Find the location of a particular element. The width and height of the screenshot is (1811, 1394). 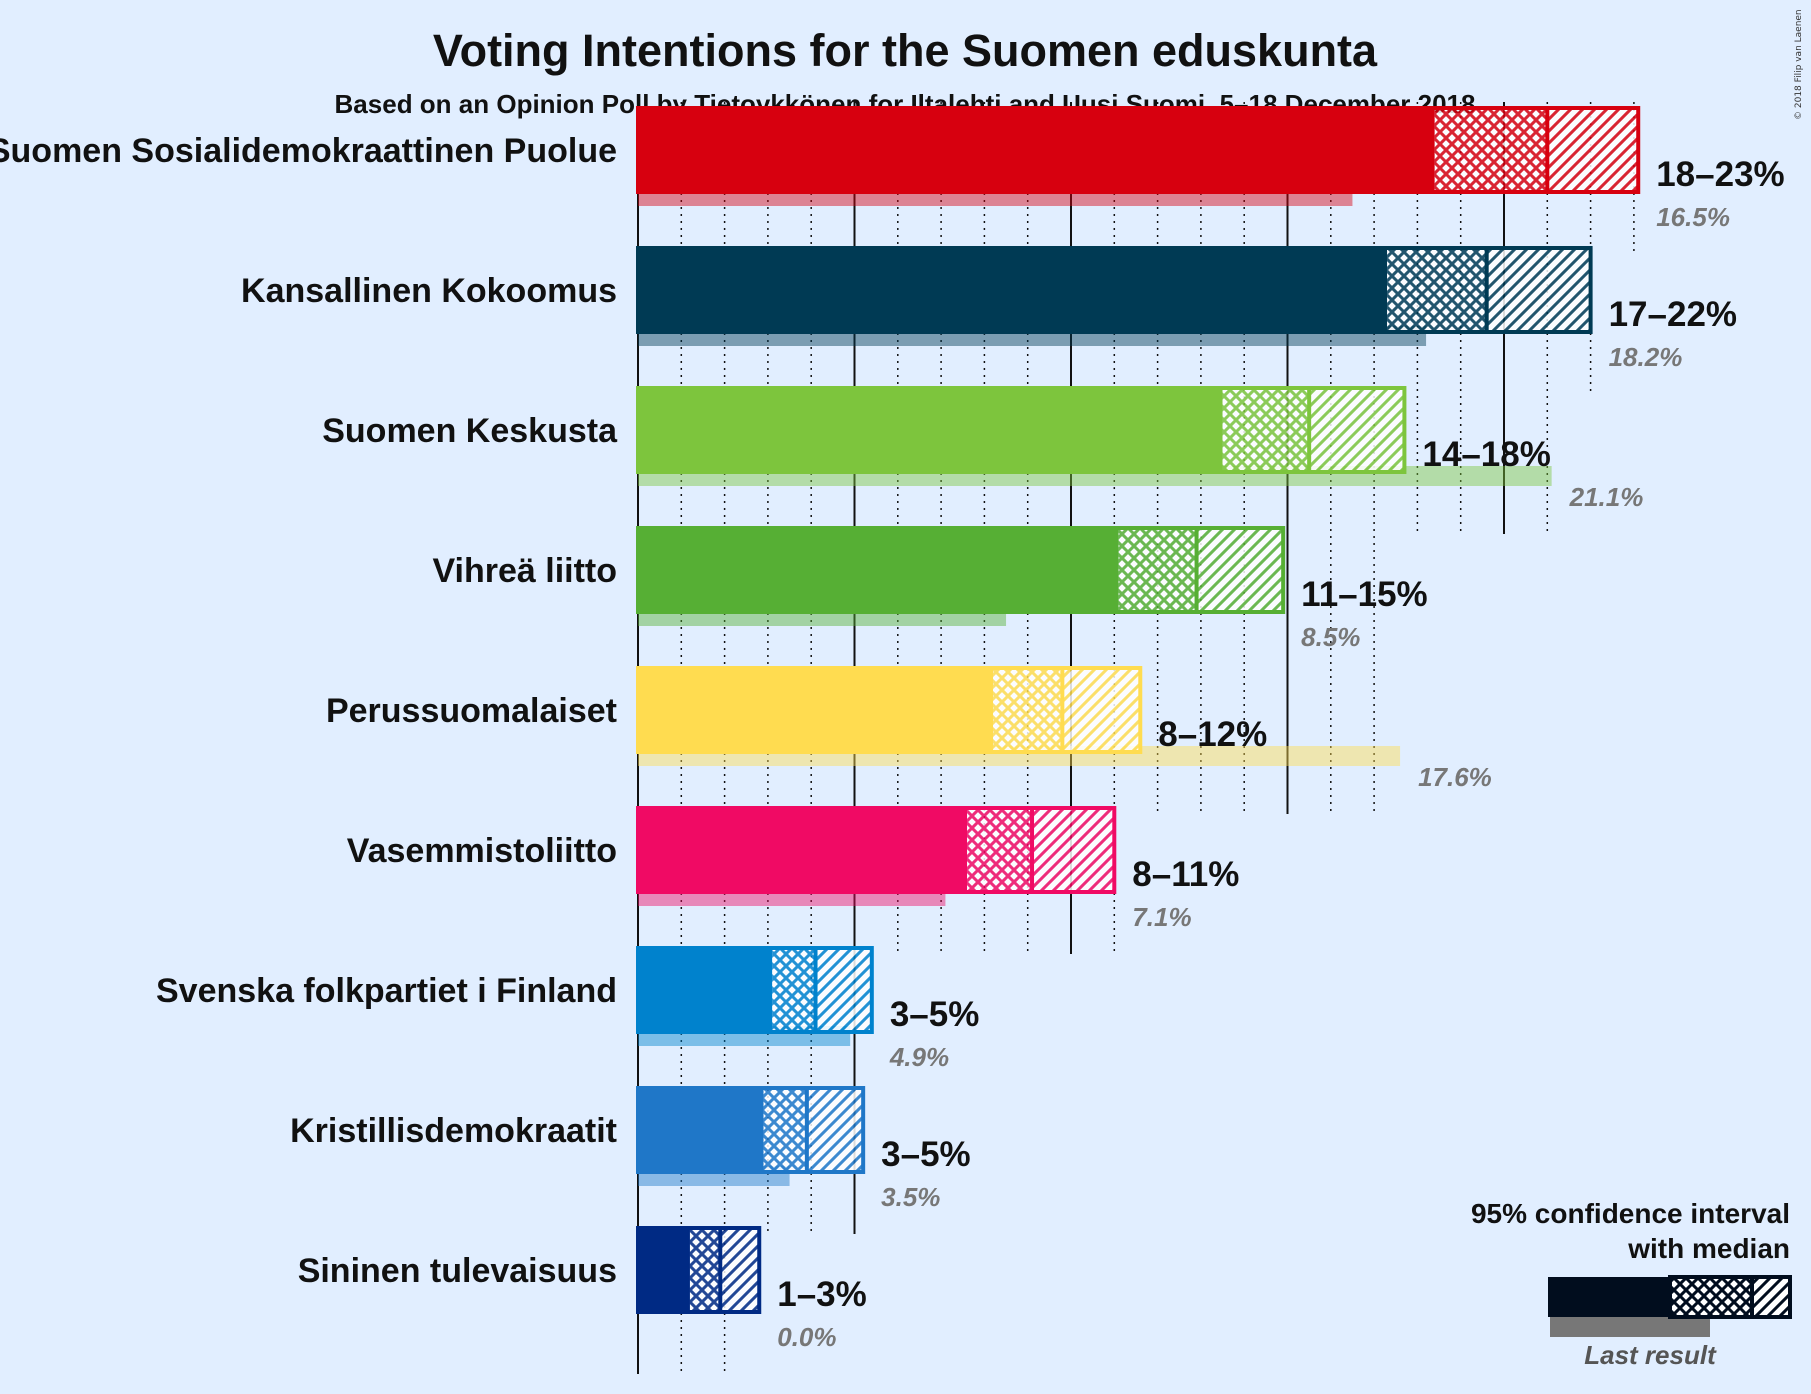

party-row: Vihreä liitto 11–15% 8.5% is located at coordinates (930, 589).